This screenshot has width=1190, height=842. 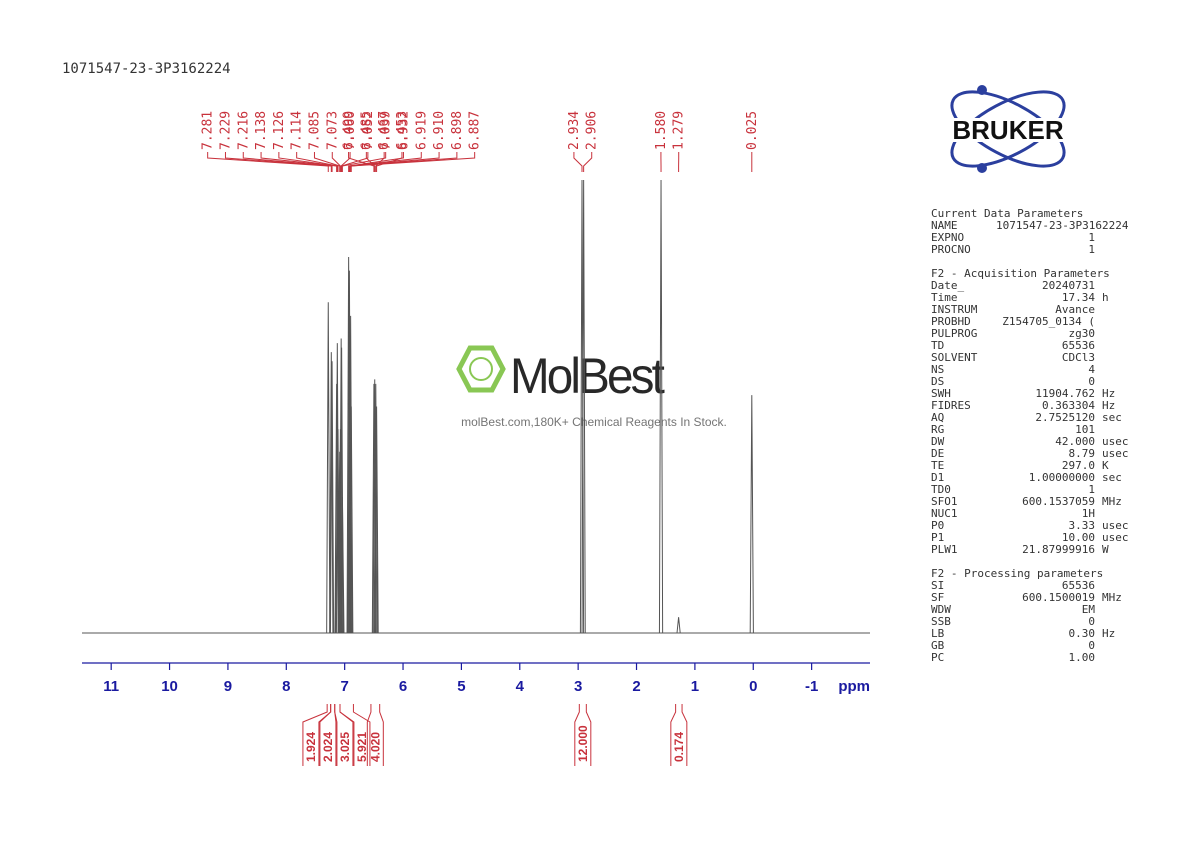 What do you see at coordinates (1105, 297) in the screenshot?
I see `param-unit: h` at bounding box center [1105, 297].